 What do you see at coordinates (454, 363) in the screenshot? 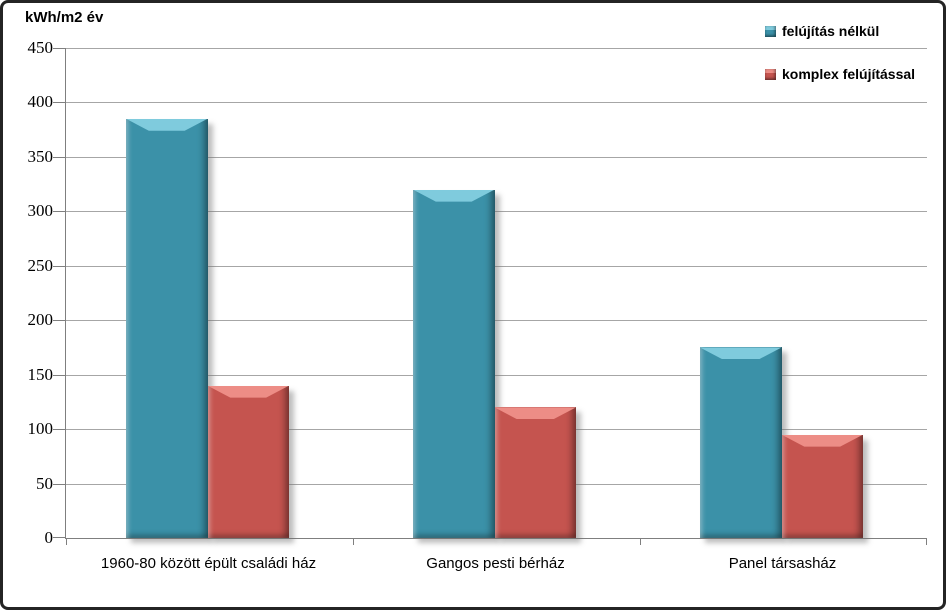
I see `bar-series1-cat2` at bounding box center [454, 363].